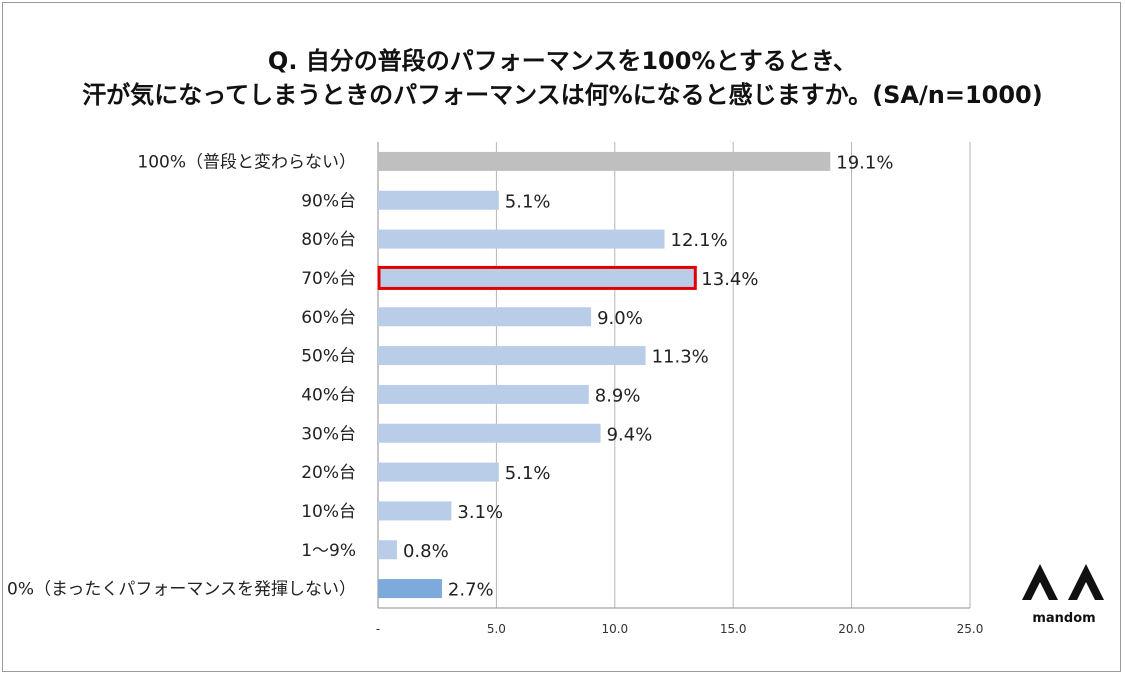  I want to click on highlight-outline, so click(537, 277).